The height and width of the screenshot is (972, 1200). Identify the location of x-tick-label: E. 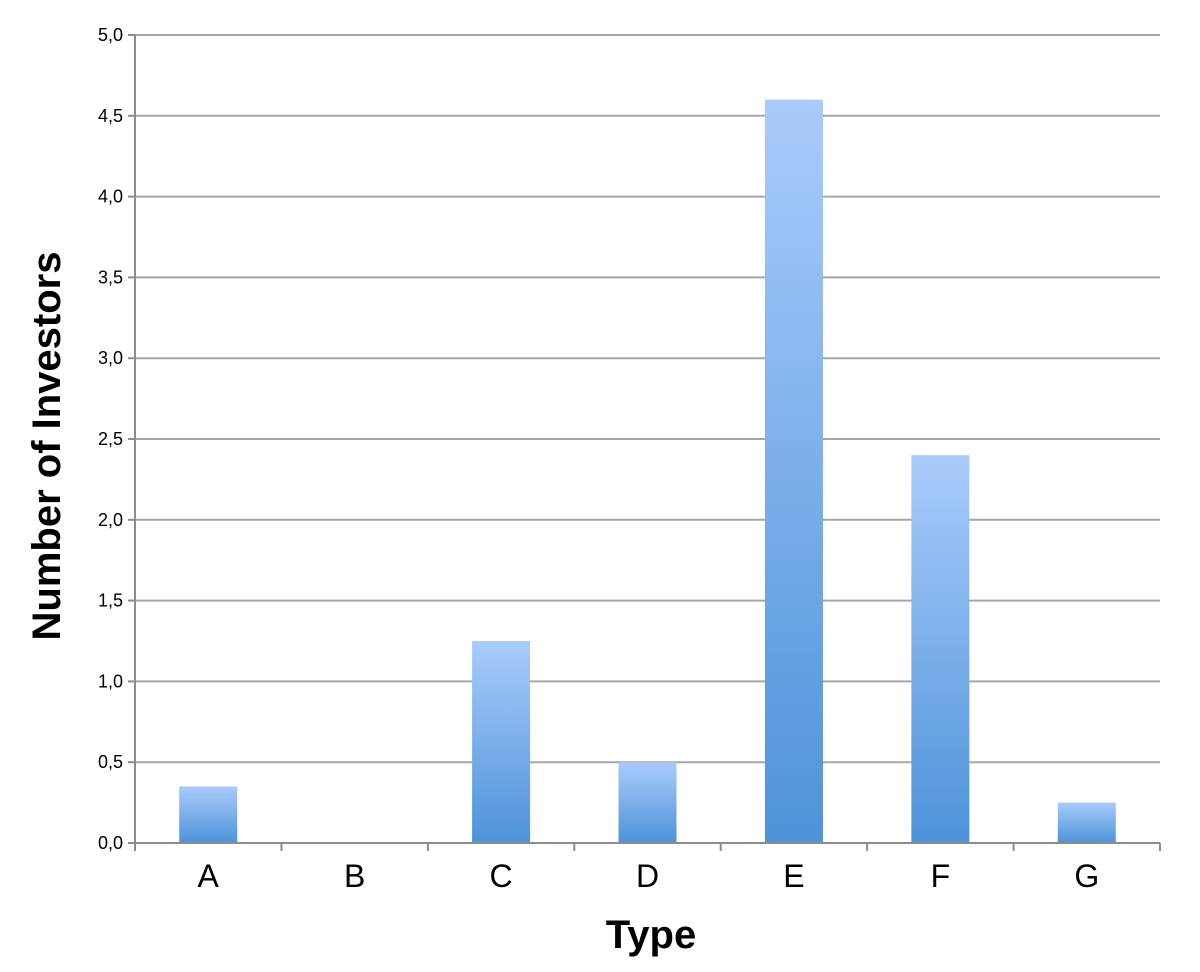
(793, 876).